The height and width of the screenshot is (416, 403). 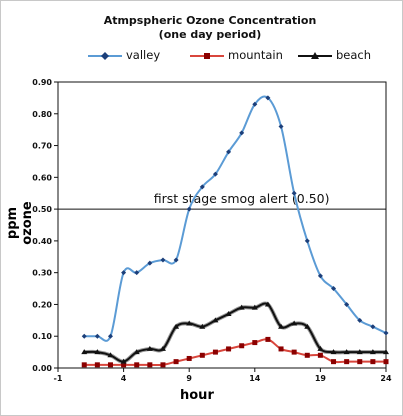 I want to click on y-tick-label: 0.00, so click(x=42, y=368).